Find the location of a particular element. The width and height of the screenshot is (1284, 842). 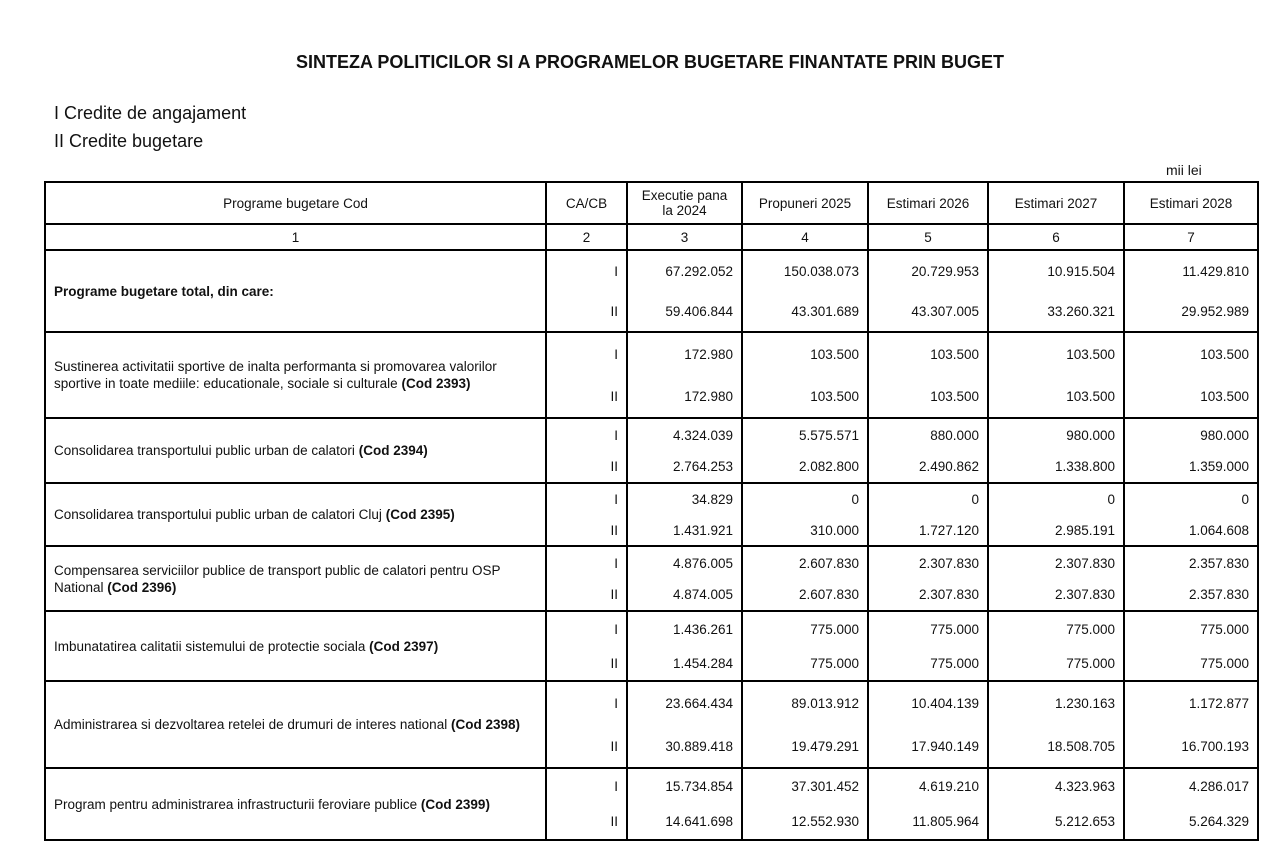

value-cell: 2.307.830 is located at coordinates (928, 562).